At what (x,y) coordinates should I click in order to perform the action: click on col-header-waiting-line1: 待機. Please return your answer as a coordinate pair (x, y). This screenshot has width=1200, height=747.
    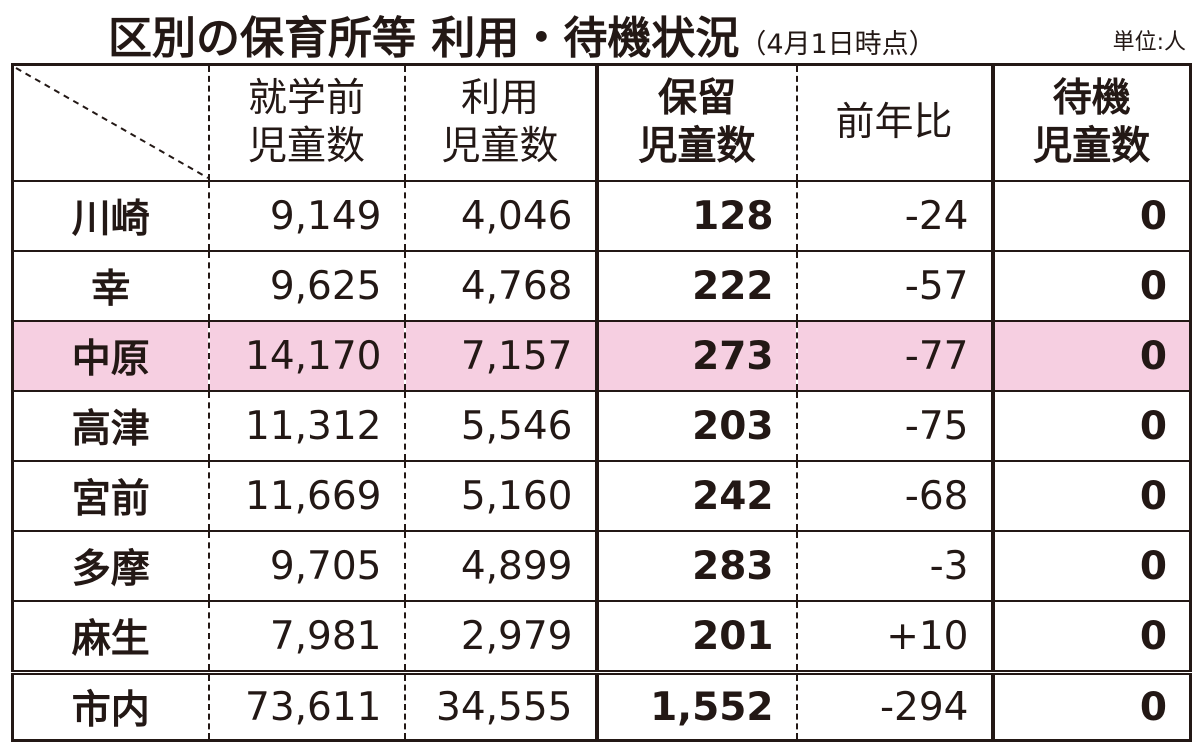
    Looking at the image, I should click on (1091, 98).